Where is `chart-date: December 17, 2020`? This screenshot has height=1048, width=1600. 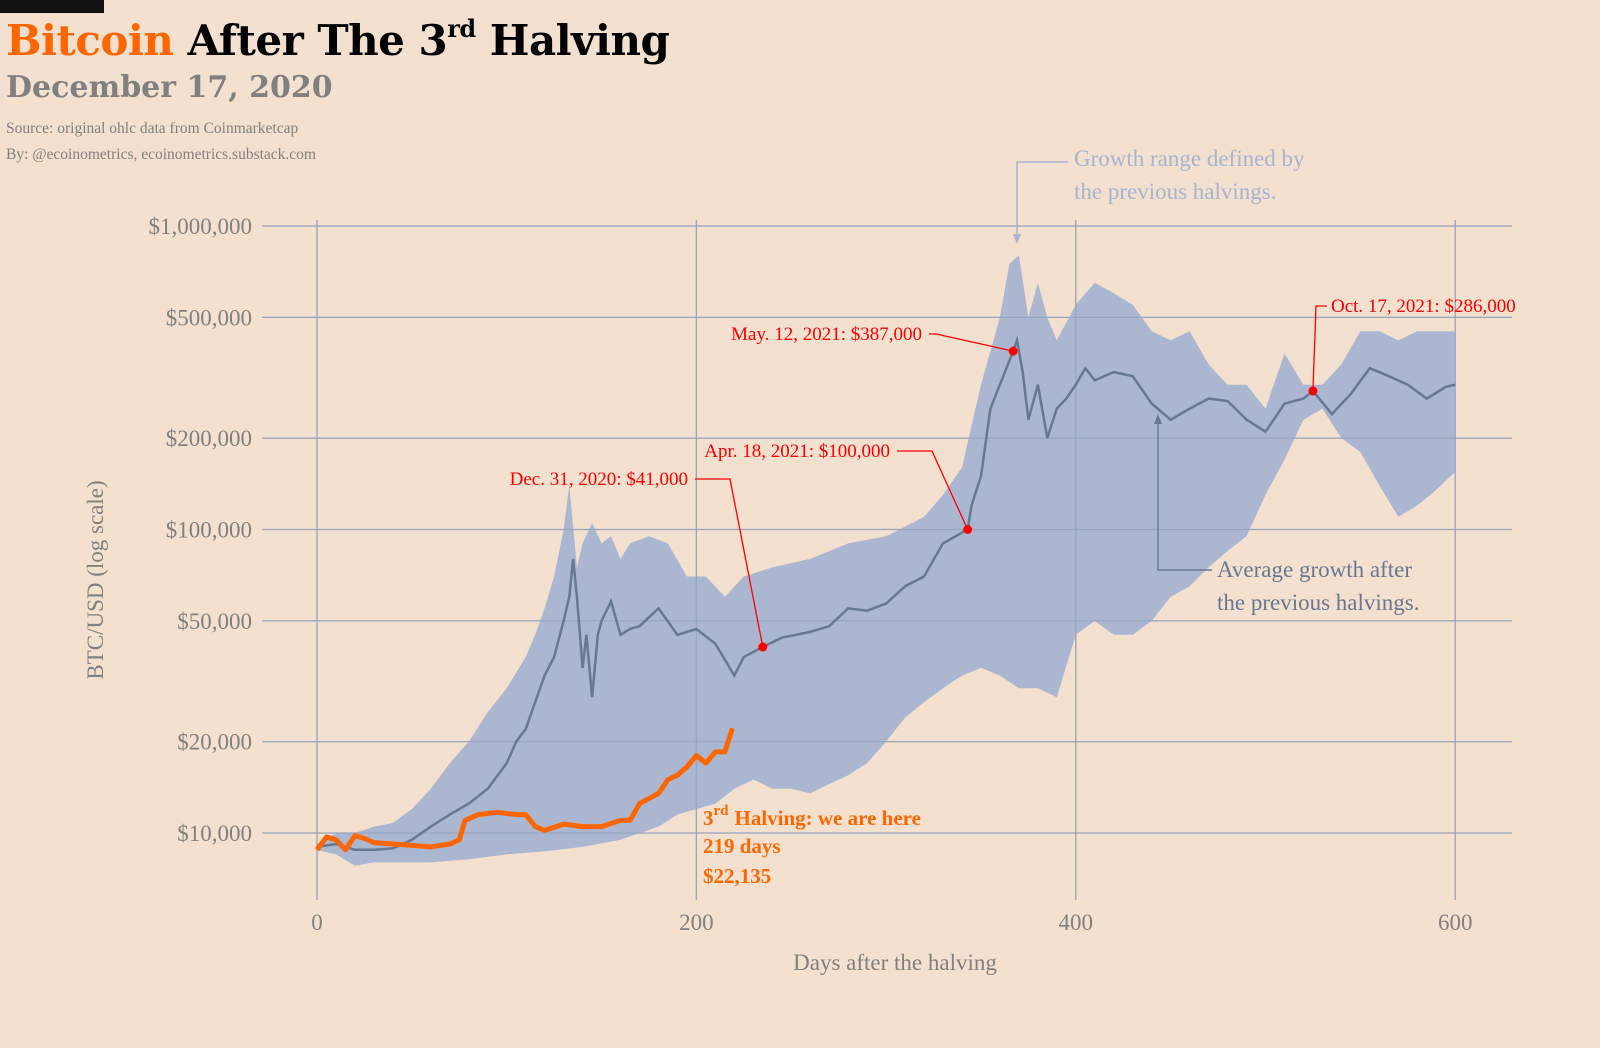
chart-date: December 17, 2020 is located at coordinates (169, 87).